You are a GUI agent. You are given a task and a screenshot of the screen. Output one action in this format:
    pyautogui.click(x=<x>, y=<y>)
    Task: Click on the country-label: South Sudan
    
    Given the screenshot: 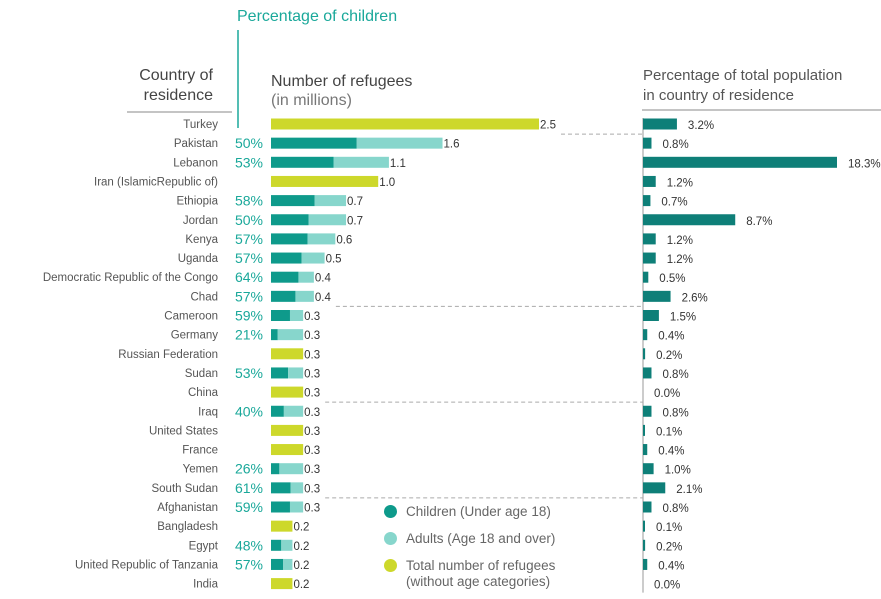 What is the action you would take?
    pyautogui.click(x=184, y=489)
    